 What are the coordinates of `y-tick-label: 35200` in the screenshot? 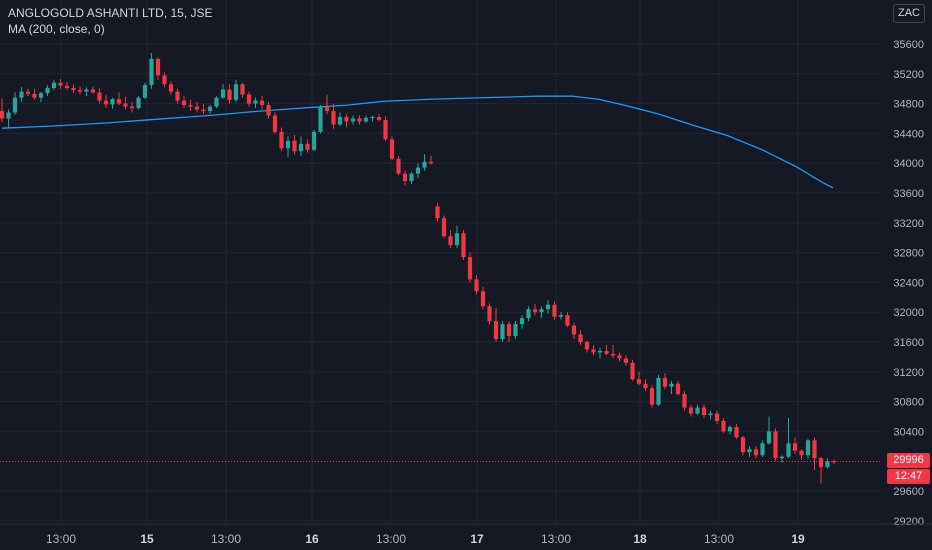 It's located at (908, 75).